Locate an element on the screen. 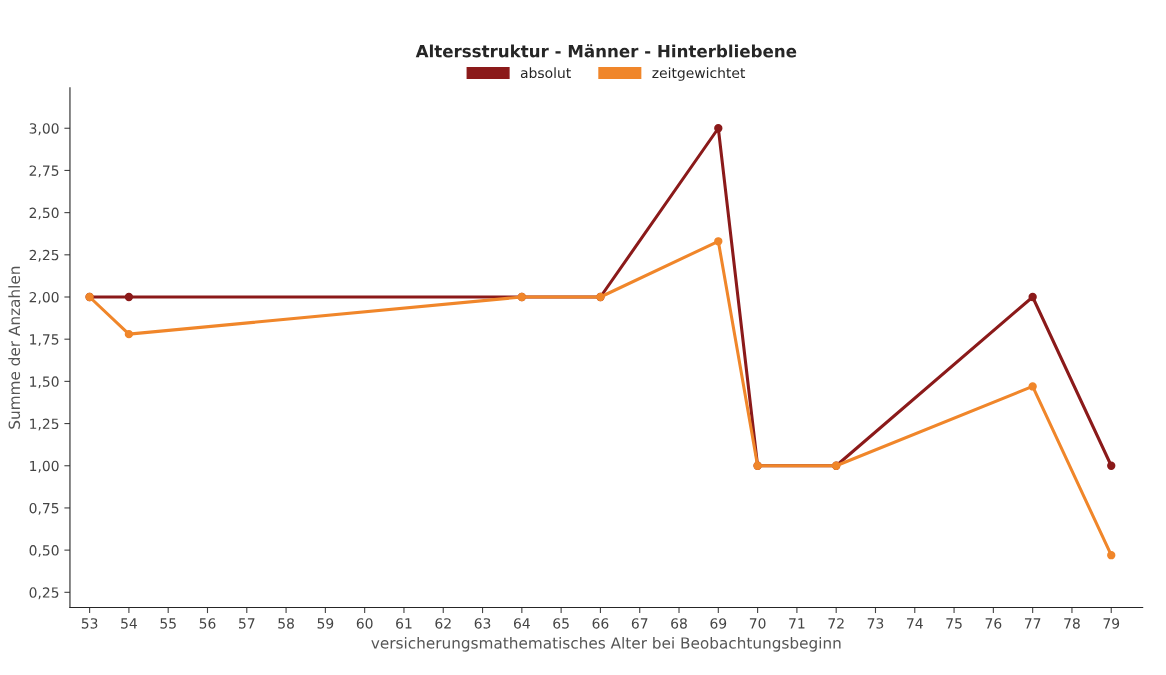  x-tick-label: 54 is located at coordinates (129, 623).